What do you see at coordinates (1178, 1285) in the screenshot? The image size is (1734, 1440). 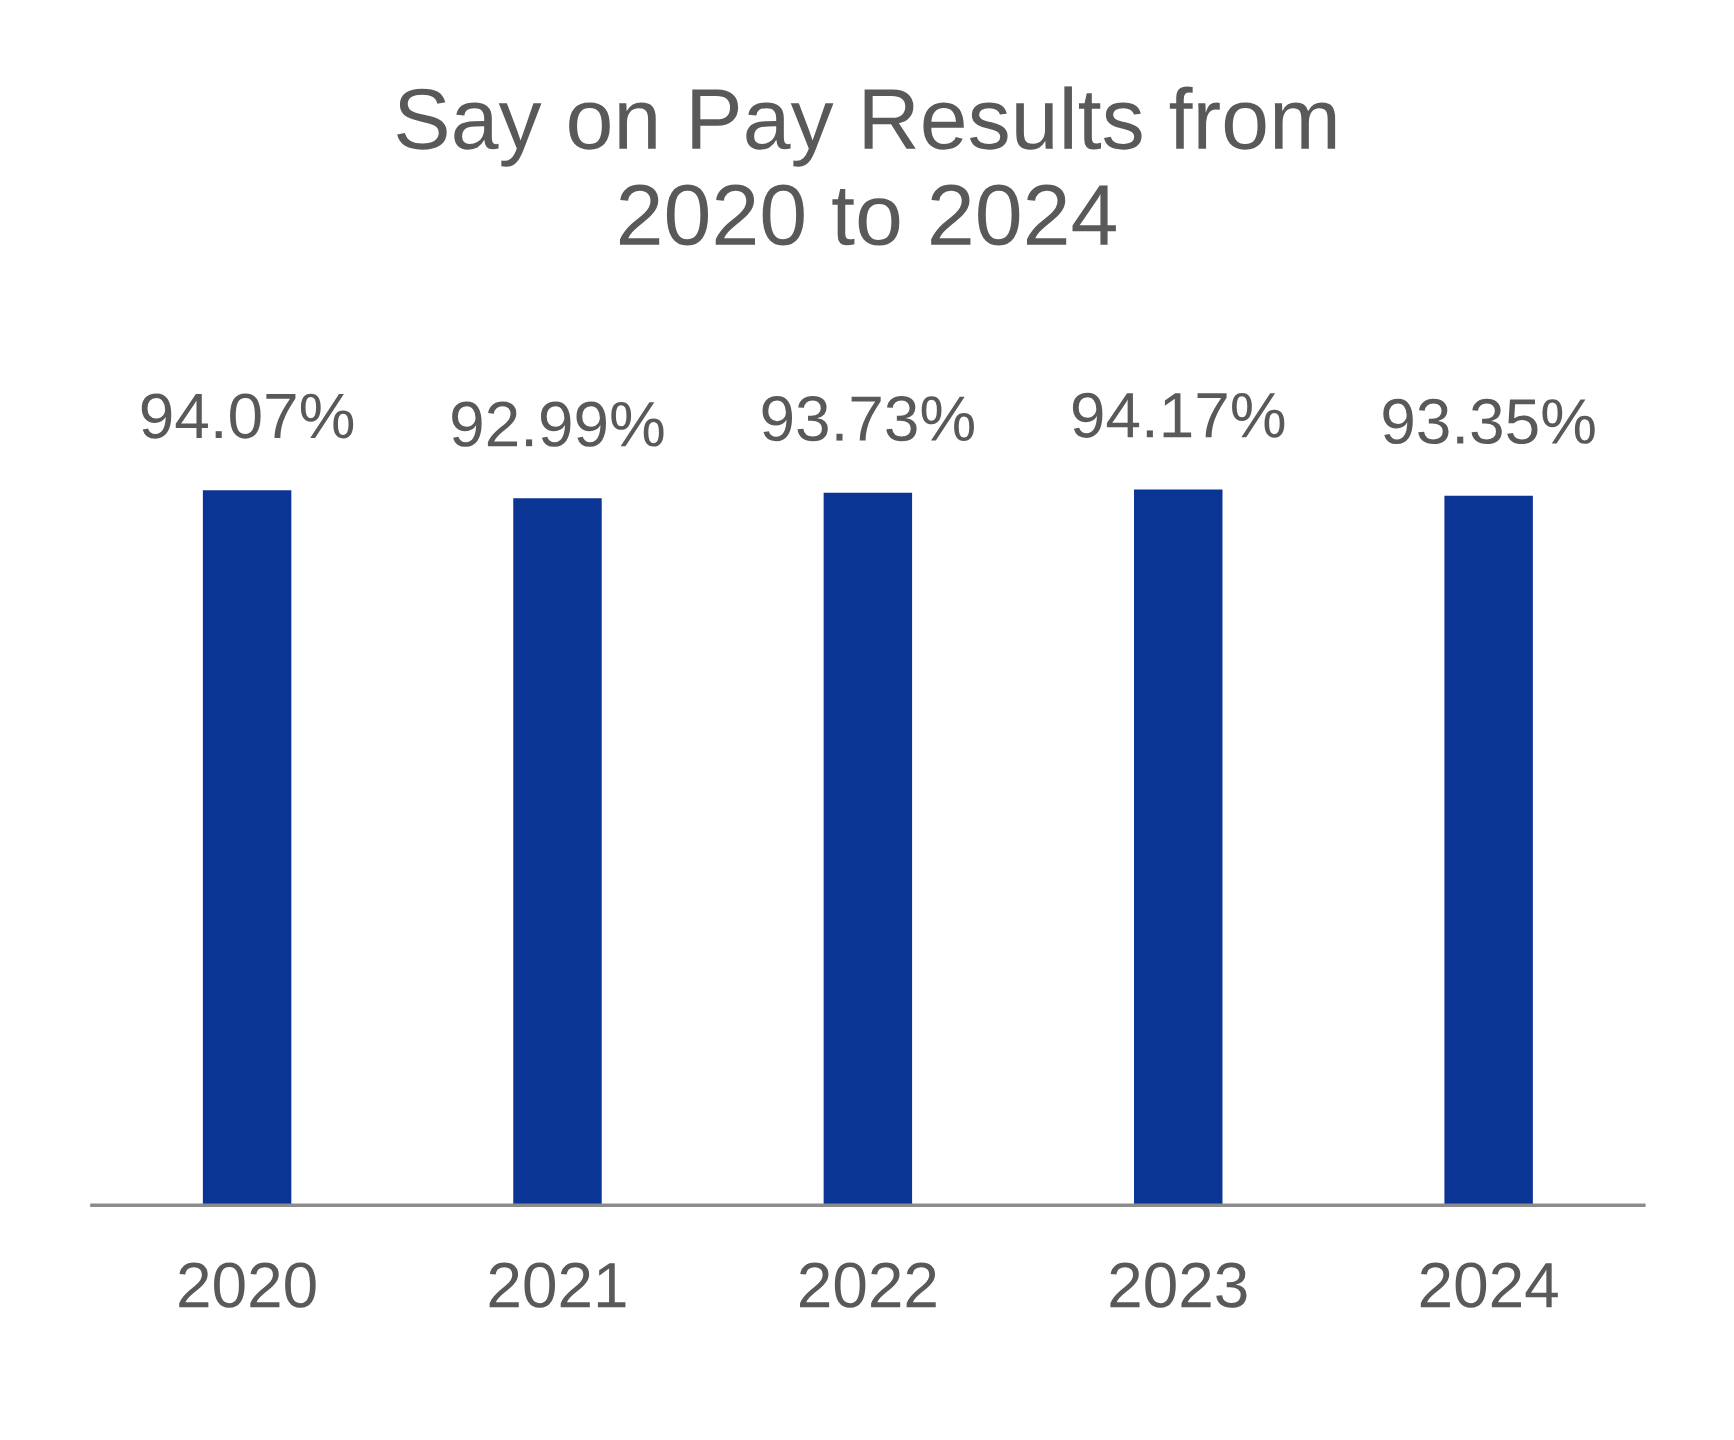 I see `x-tick-label: 2023` at bounding box center [1178, 1285].